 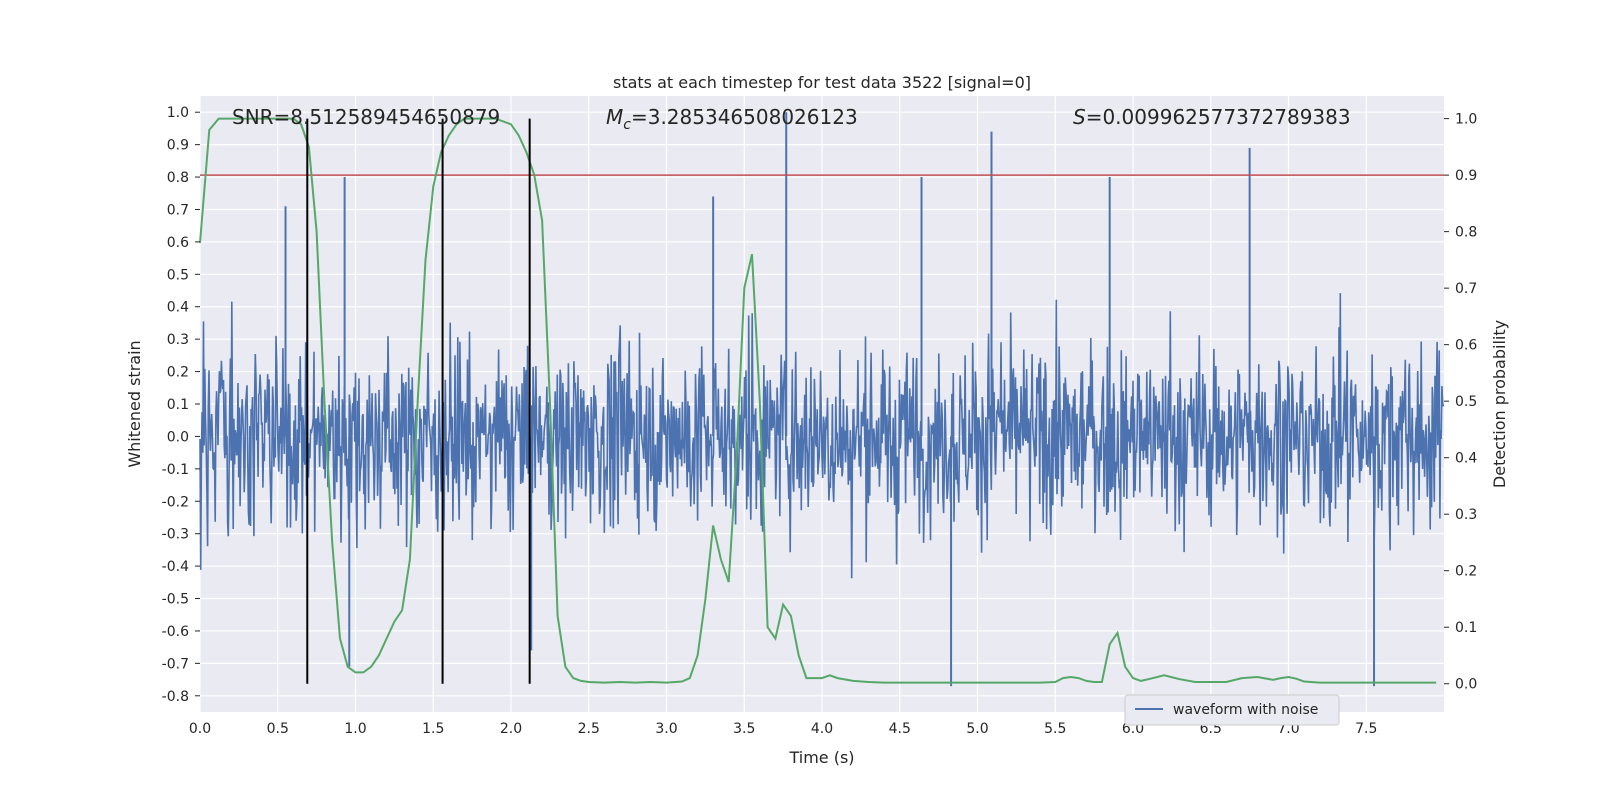 I want to click on legend-box, so click(x=1232, y=710).